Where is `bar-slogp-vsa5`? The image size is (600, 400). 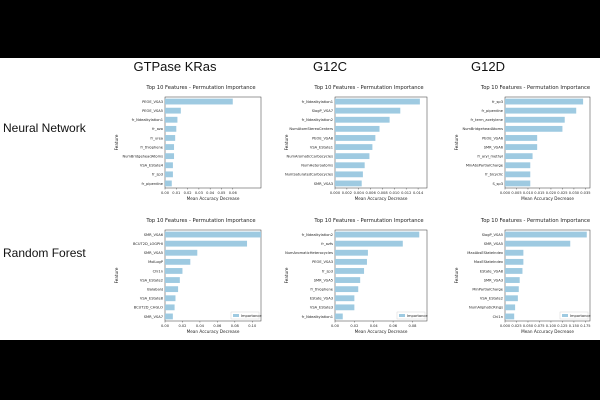 bar-slogp-vsa5 is located at coordinates (546, 234).